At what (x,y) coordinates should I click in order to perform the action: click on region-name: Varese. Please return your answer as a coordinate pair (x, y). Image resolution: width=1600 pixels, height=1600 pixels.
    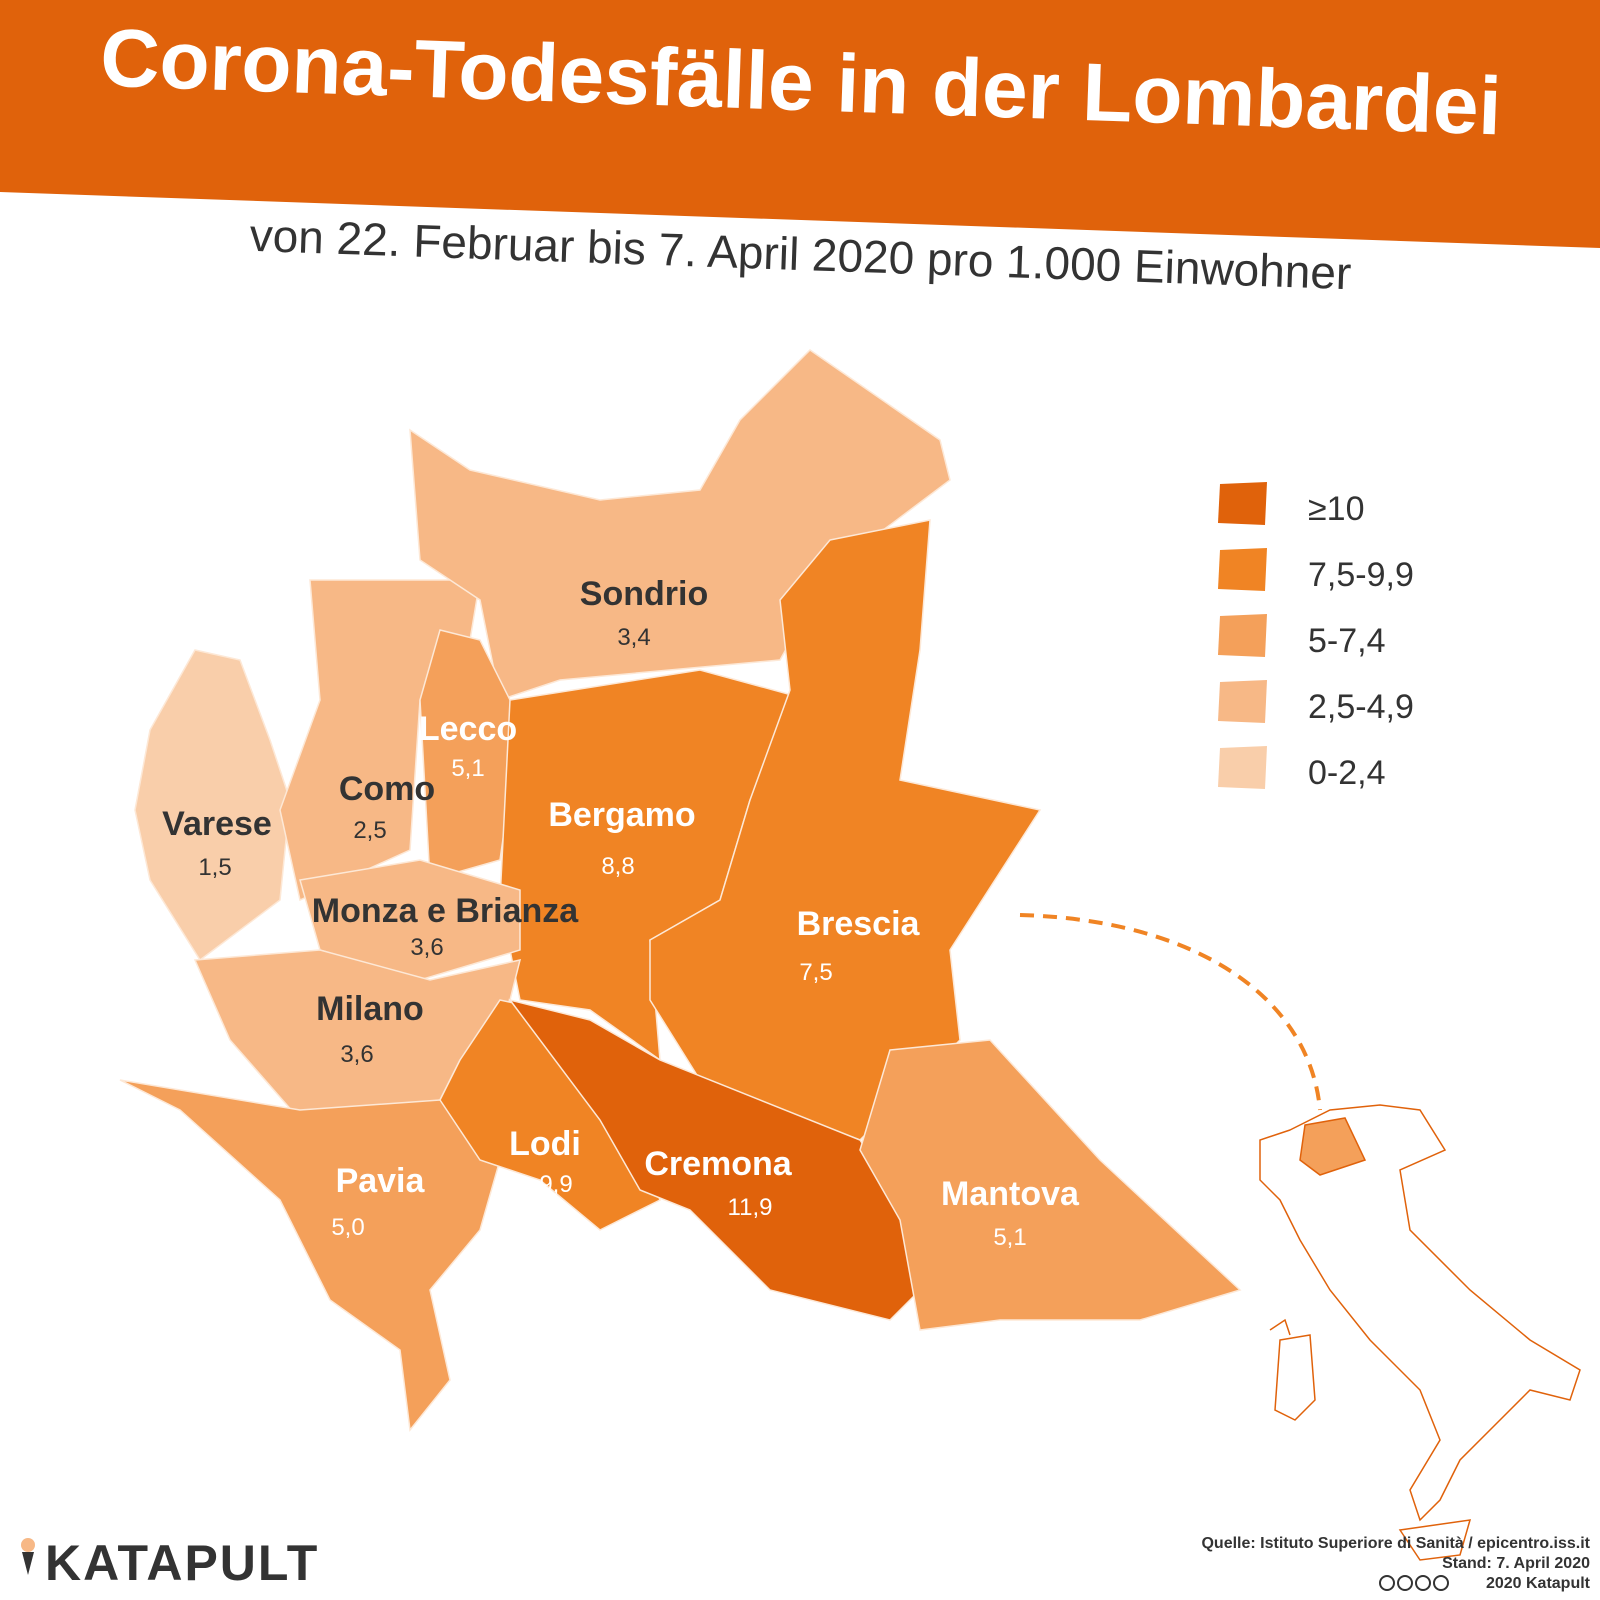
    Looking at the image, I should click on (217, 824).